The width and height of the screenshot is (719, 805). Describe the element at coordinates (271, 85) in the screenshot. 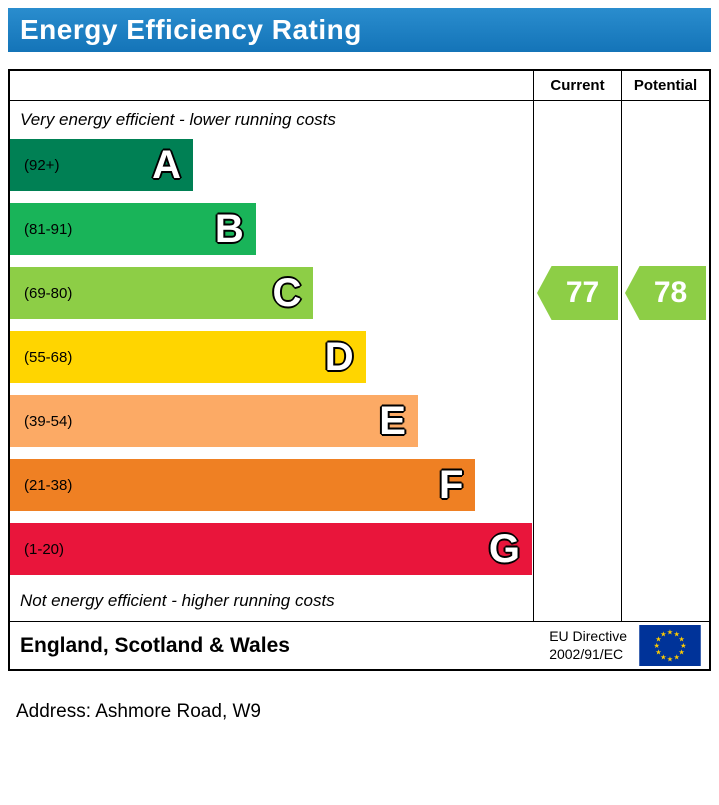

I see `chart-header-spacer` at that location.